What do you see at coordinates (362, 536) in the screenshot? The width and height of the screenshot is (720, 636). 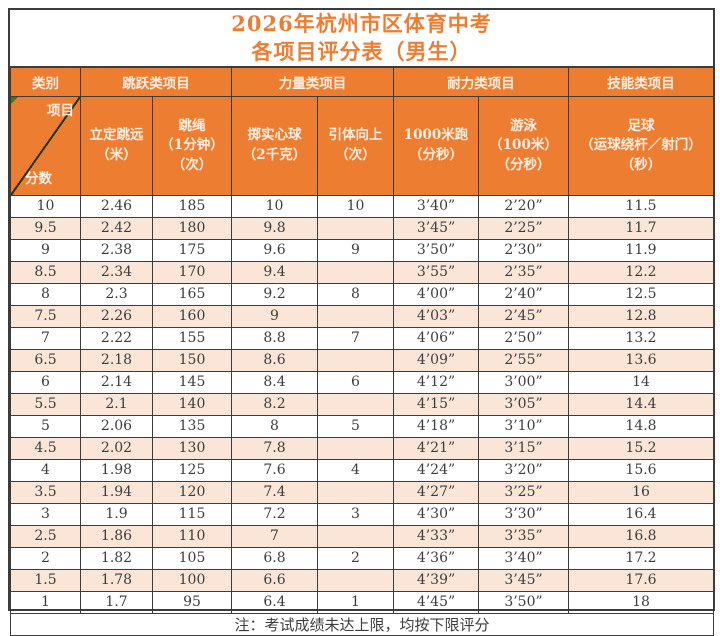 I see `table-row: 2.5 1.86 110 7 4’33” 3’35” 16.8` at bounding box center [362, 536].